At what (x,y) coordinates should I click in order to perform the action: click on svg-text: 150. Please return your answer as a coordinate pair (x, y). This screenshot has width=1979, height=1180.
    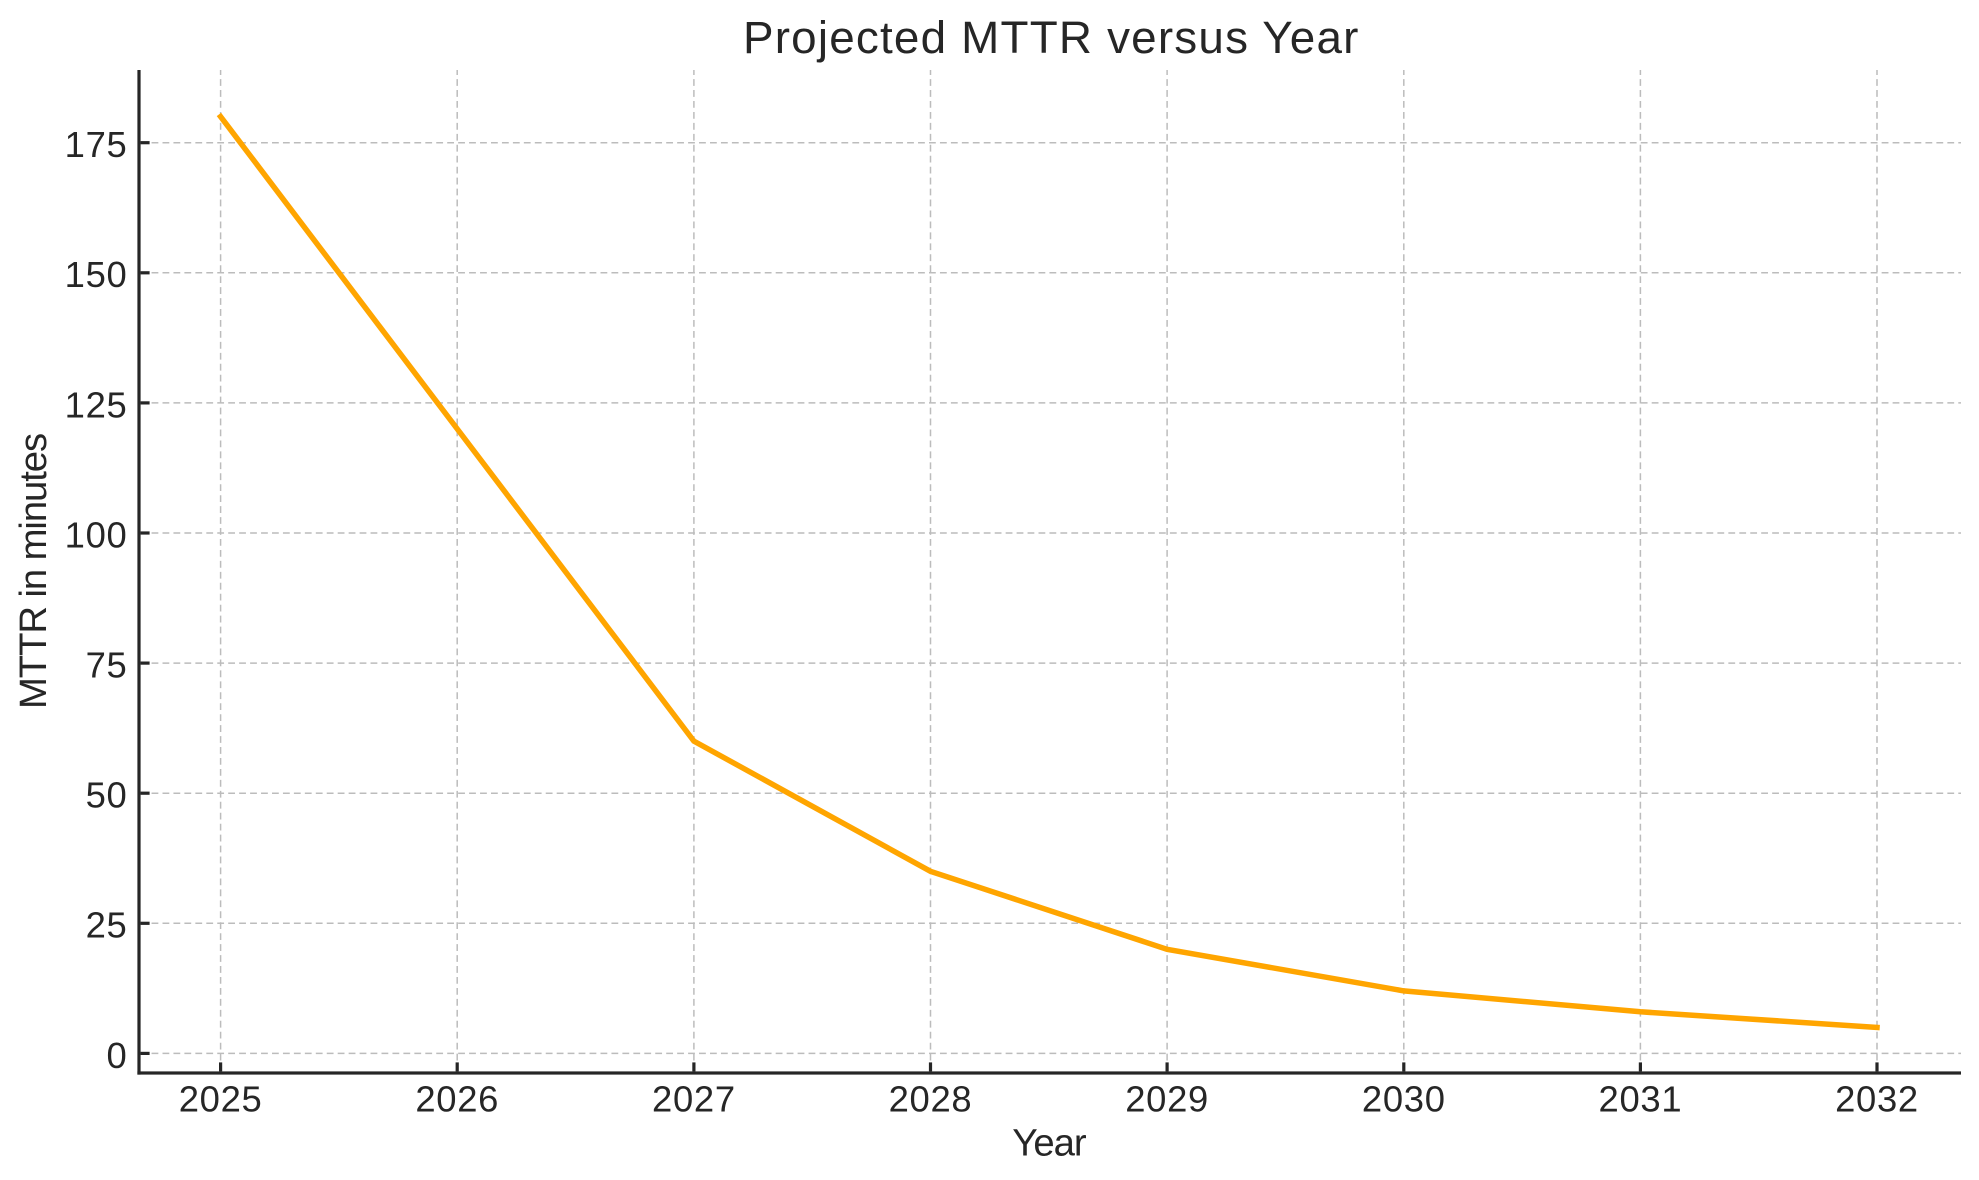
    Looking at the image, I should click on (96, 274).